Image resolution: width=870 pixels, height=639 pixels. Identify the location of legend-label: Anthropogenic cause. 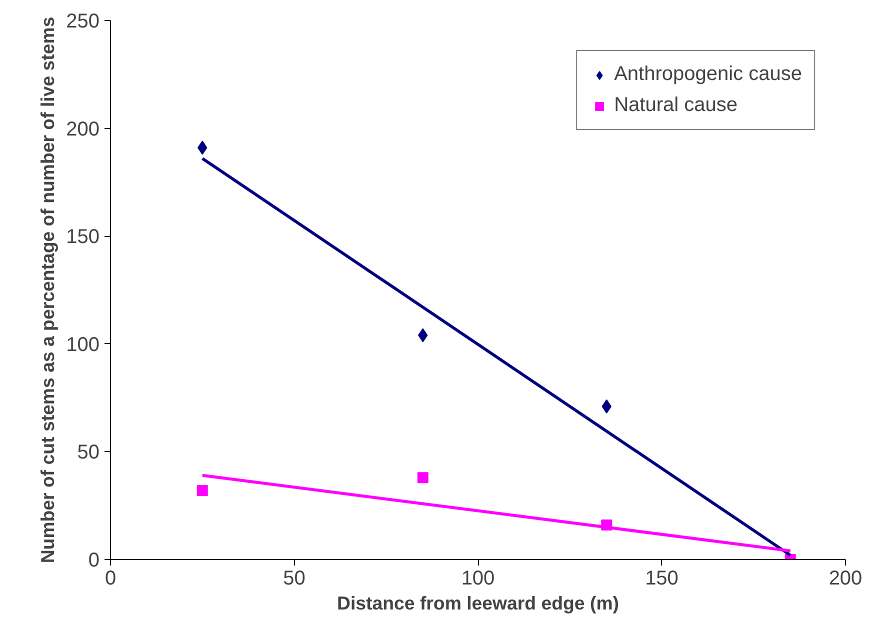
(708, 74).